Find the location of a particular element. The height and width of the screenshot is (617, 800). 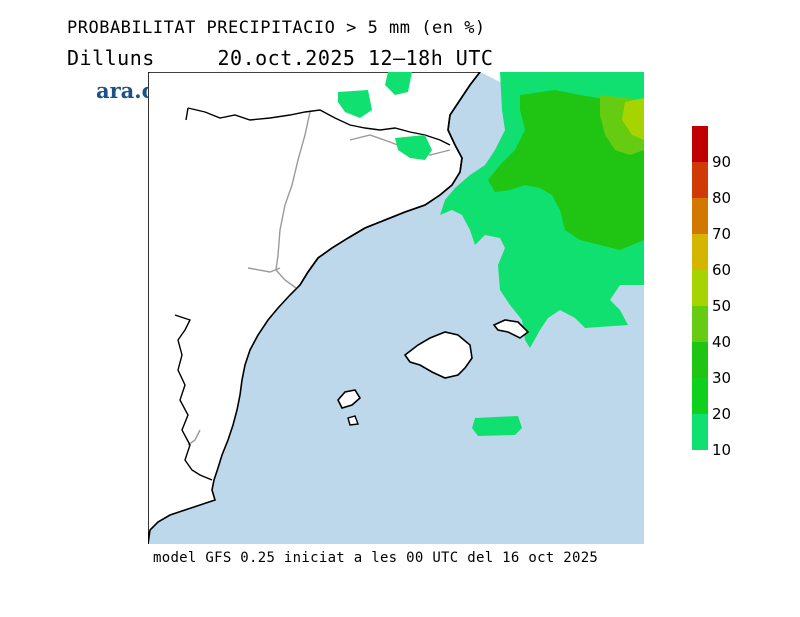

coastline is located at coordinates (390, 179).